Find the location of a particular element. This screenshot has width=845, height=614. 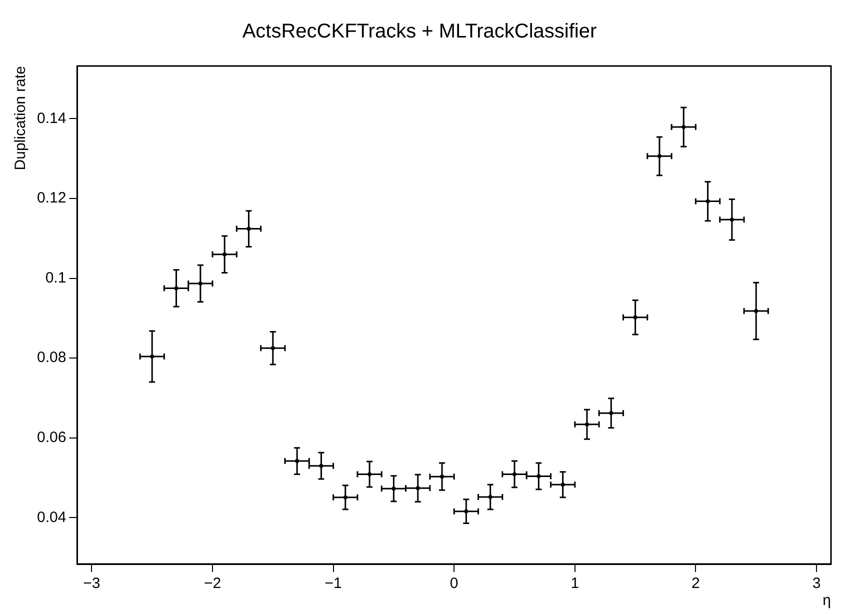

x-axis-title: η is located at coordinates (826, 601).